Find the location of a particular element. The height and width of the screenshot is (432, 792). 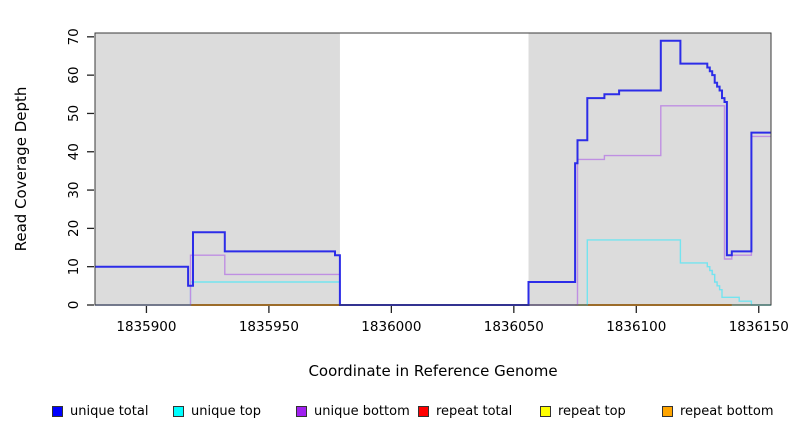

legend-label: repeat total is located at coordinates (474, 411).